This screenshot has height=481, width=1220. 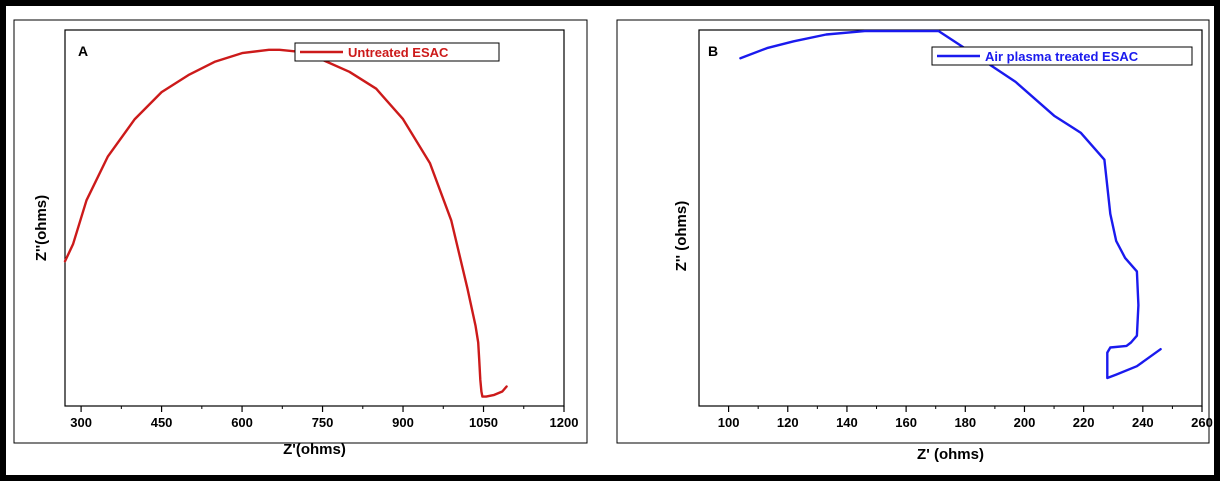 I want to click on panel-a-x-axis-title: Z'(ohms), so click(x=314, y=449).